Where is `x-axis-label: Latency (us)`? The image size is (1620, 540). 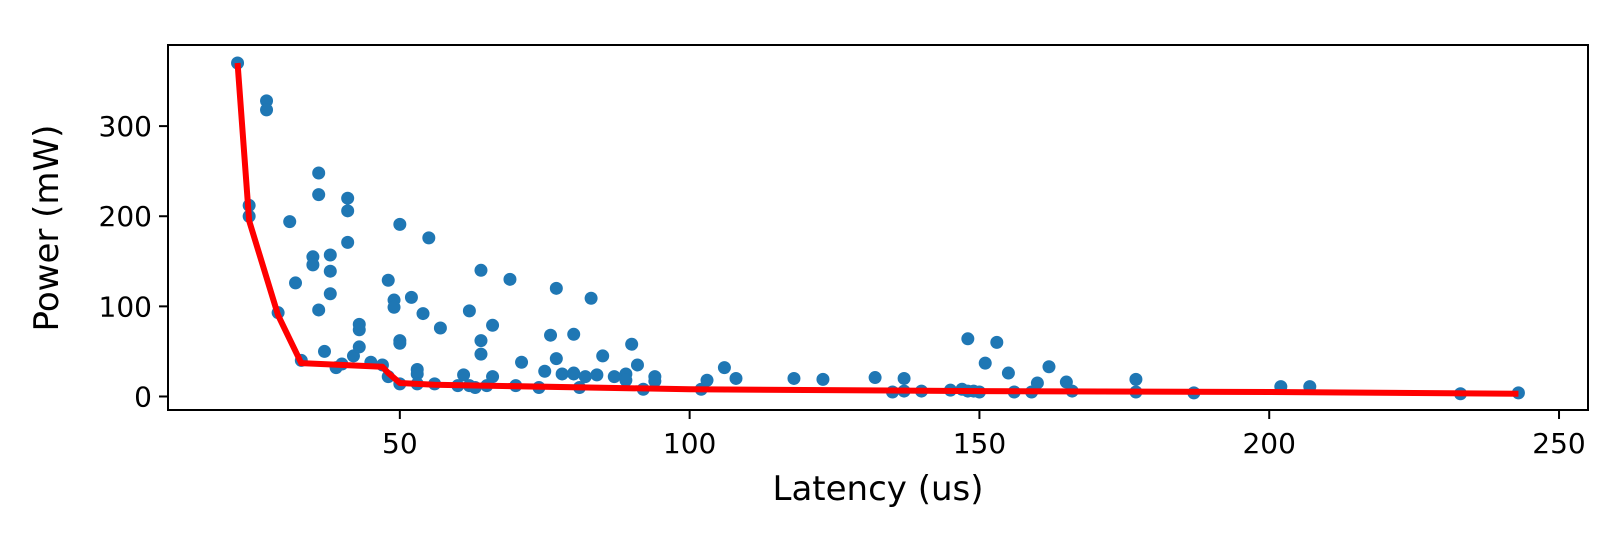 x-axis-label: Latency (us) is located at coordinates (878, 489).